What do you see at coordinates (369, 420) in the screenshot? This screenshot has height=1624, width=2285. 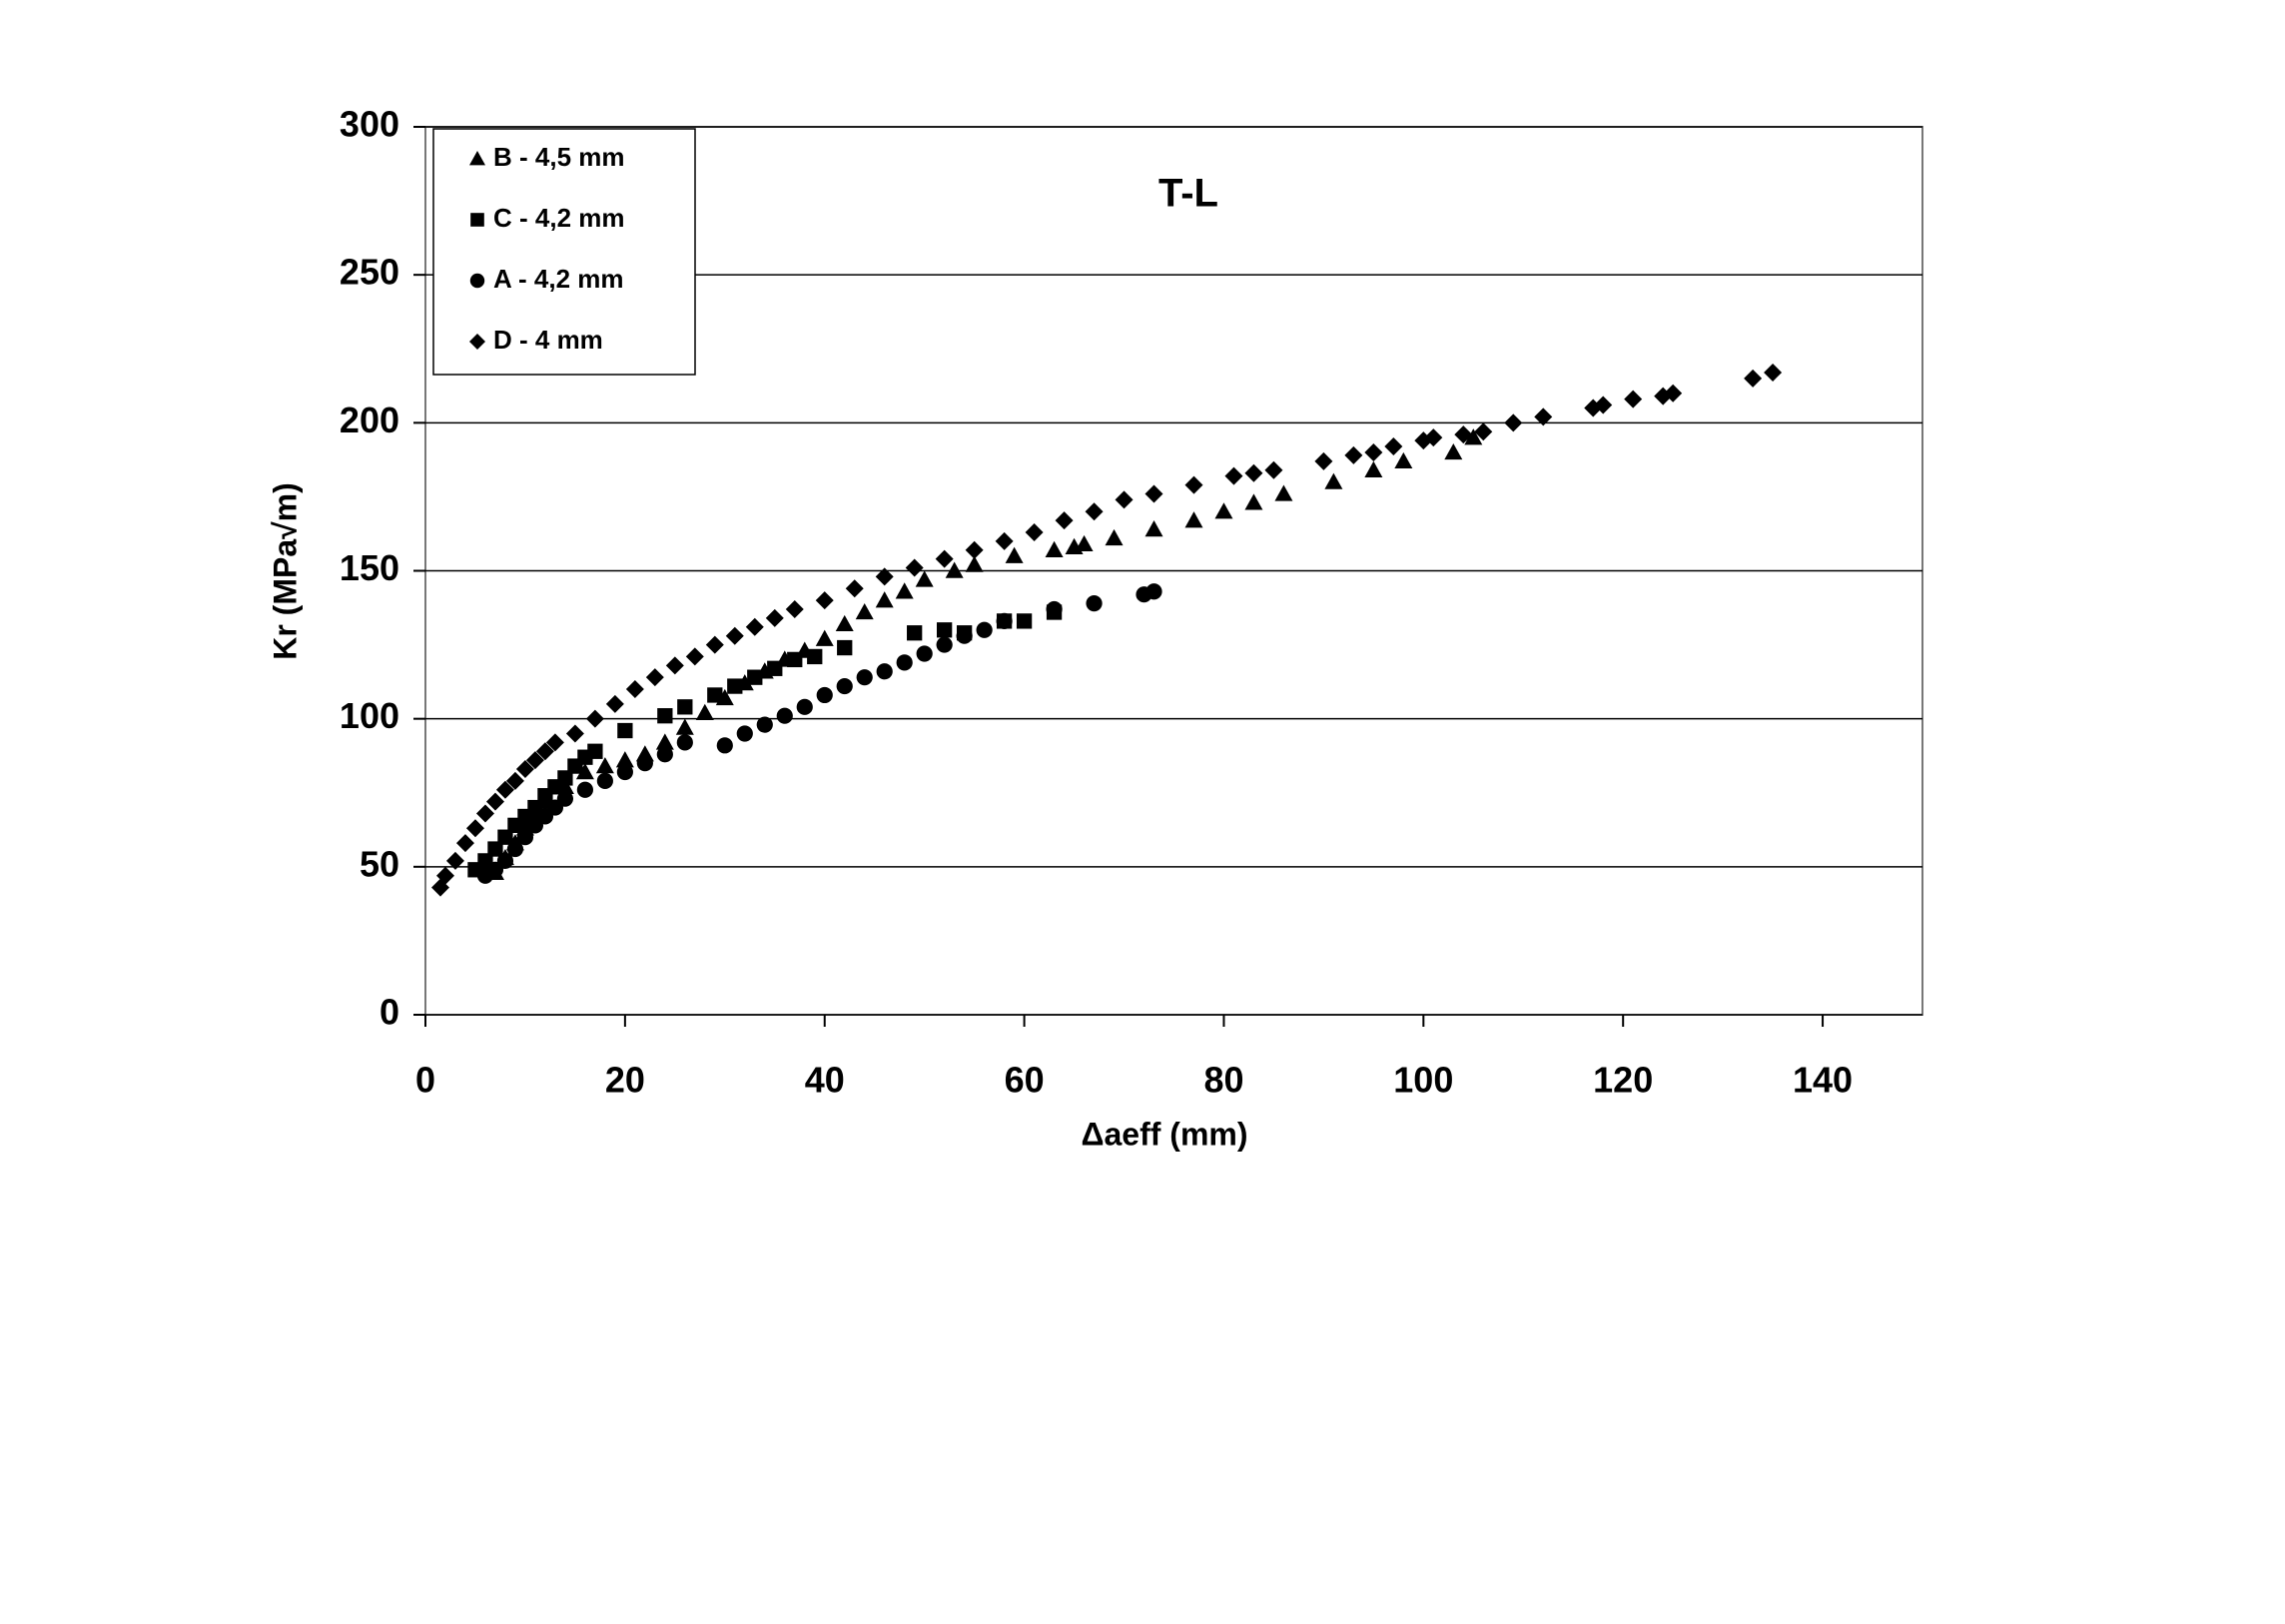 I see `y-tick-label: 200` at bounding box center [369, 420].